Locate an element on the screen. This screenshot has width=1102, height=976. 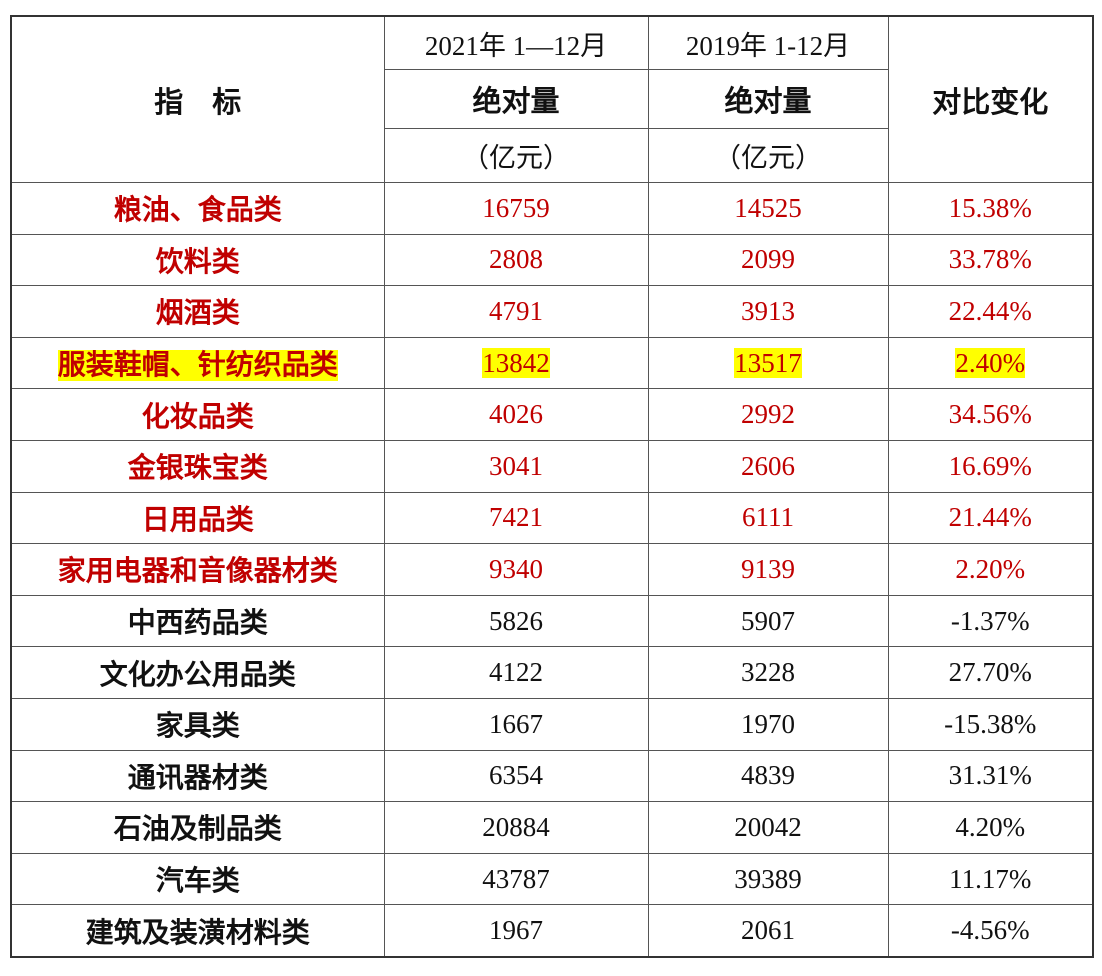
cell-value: 4026 is located at coordinates (516, 414).